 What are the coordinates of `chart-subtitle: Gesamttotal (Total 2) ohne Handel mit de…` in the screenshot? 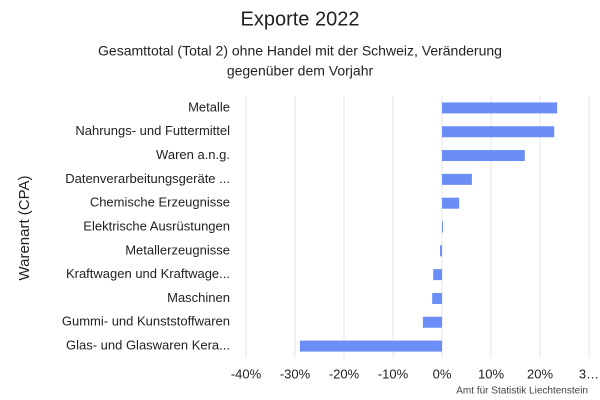 It's located at (300, 51).